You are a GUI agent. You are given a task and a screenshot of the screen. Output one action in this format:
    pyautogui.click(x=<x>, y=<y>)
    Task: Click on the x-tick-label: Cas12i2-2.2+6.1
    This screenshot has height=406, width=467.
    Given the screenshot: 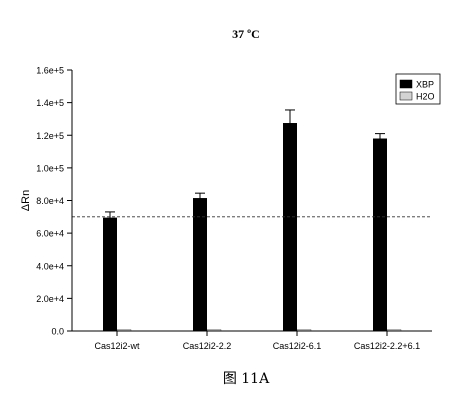 What is the action you would take?
    pyautogui.click(x=387, y=346)
    